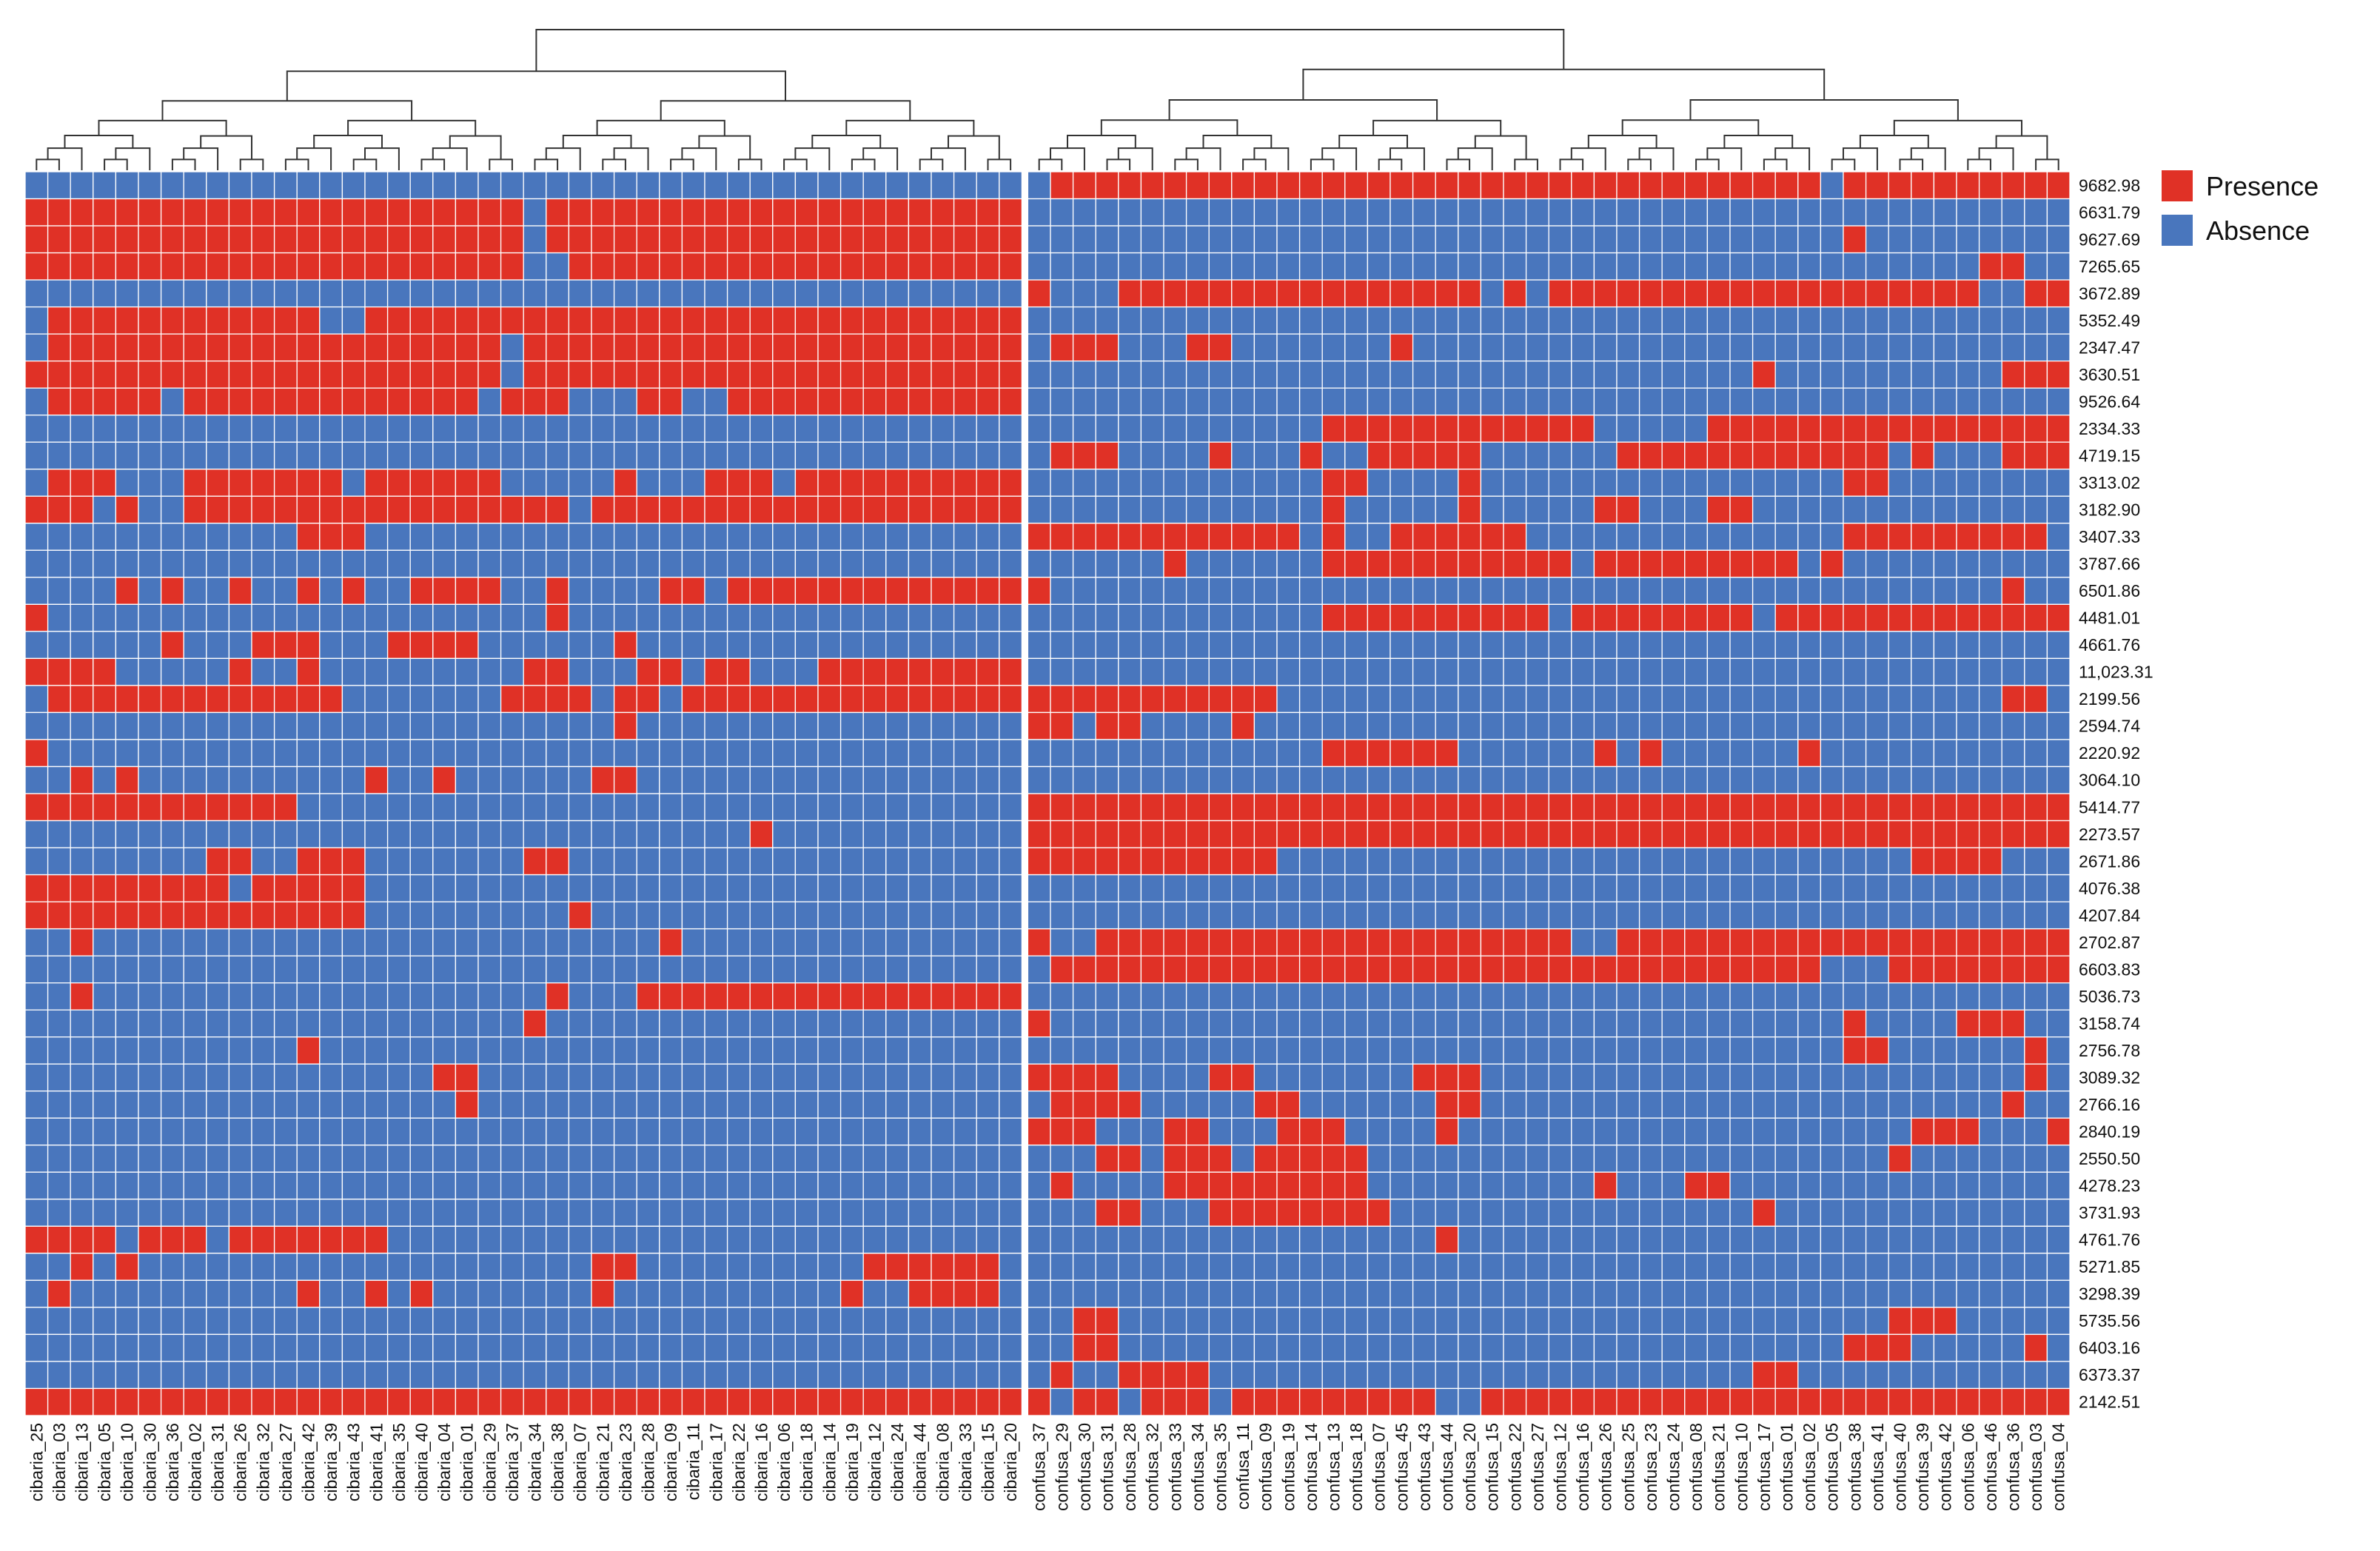 This screenshot has height=1551, width=2380. Describe the element at coordinates (1824, 110) in the screenshot. I see `dendrogram-branch` at that location.